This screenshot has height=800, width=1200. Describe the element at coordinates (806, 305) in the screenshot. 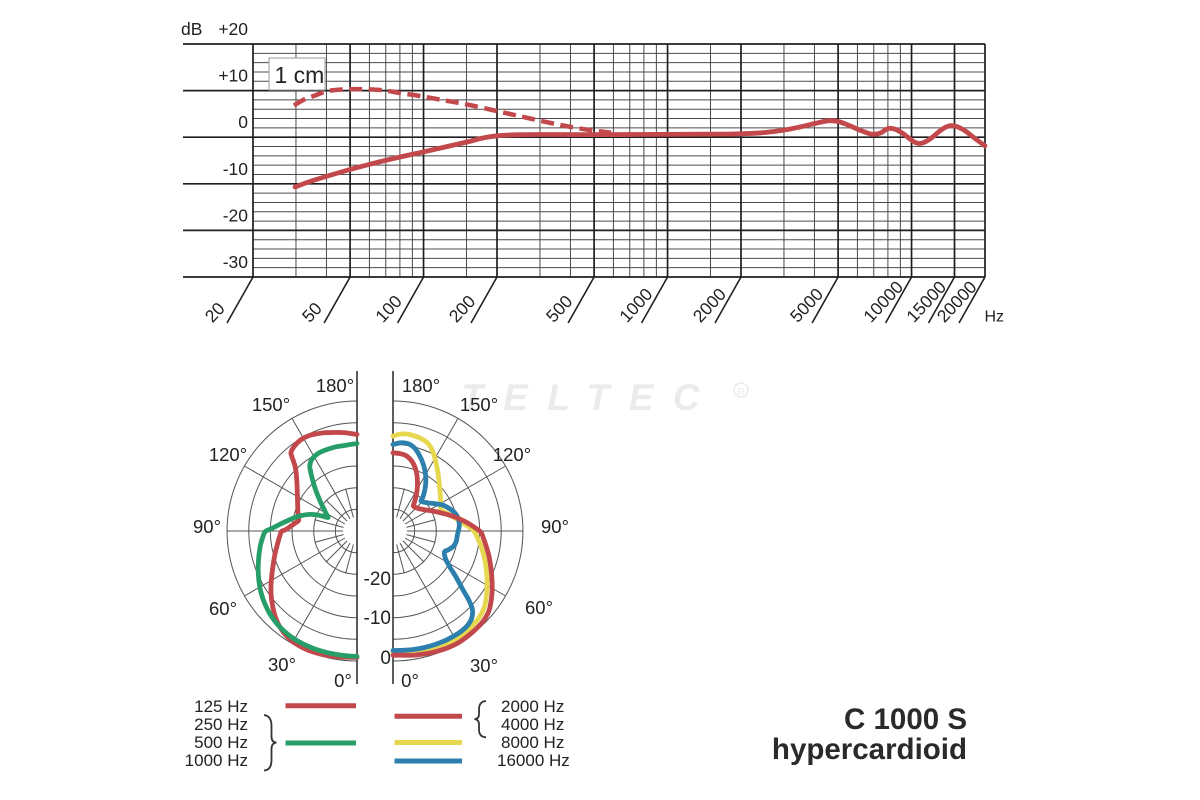

I see `svg-text: 5000` at that location.